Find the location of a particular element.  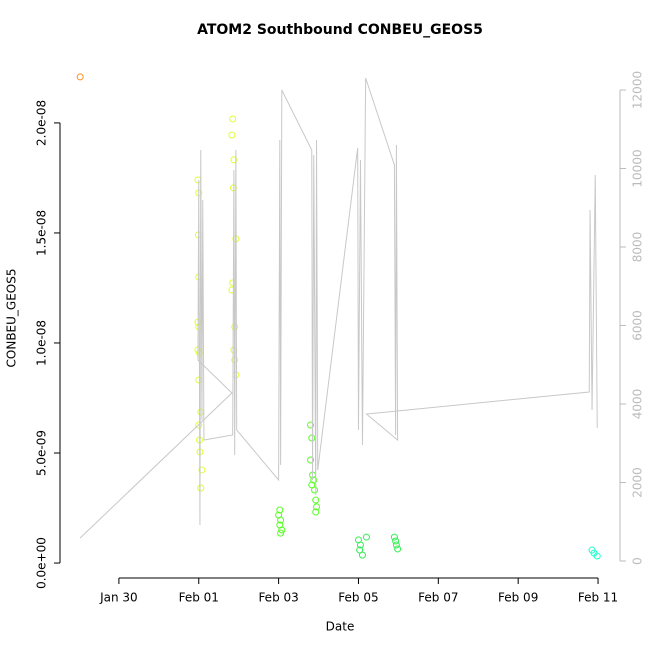

y2-tick-label: 12000 is located at coordinates (638, 90).